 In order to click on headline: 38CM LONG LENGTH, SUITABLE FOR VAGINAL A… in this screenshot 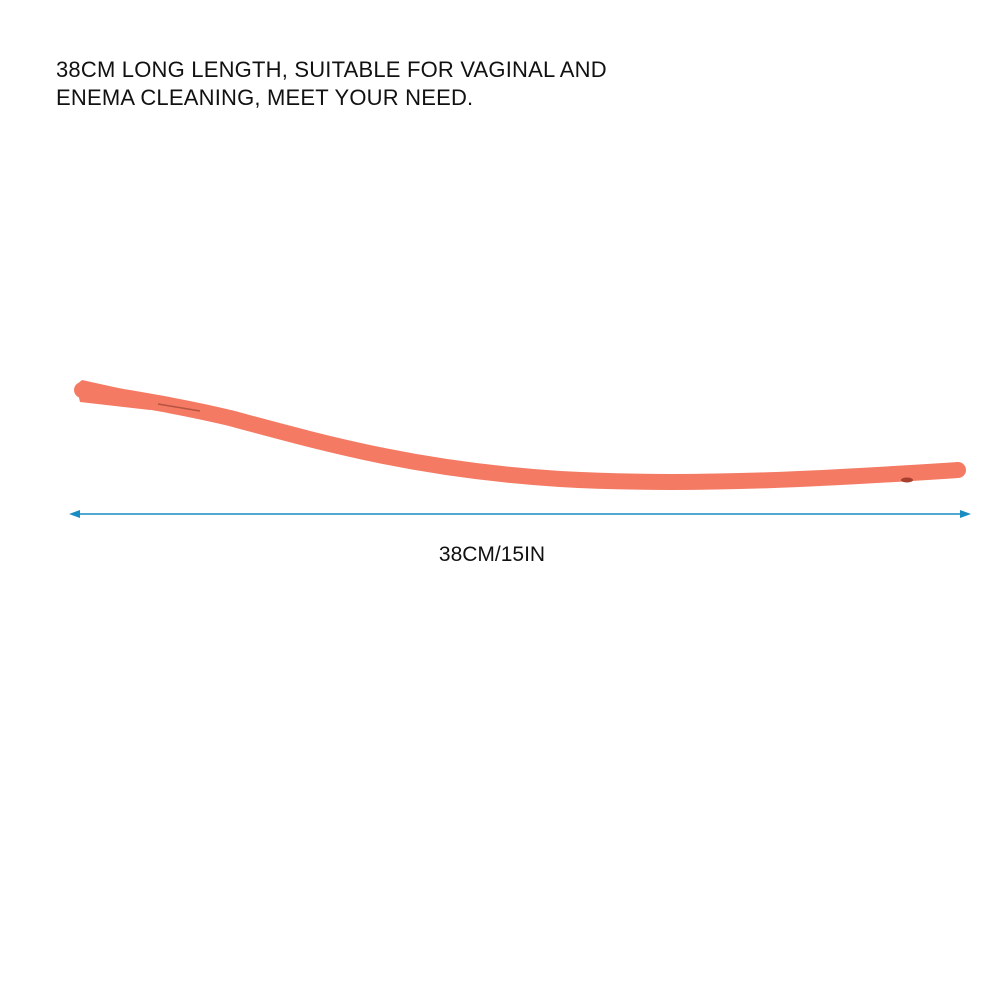, I will do `click(406, 84)`.